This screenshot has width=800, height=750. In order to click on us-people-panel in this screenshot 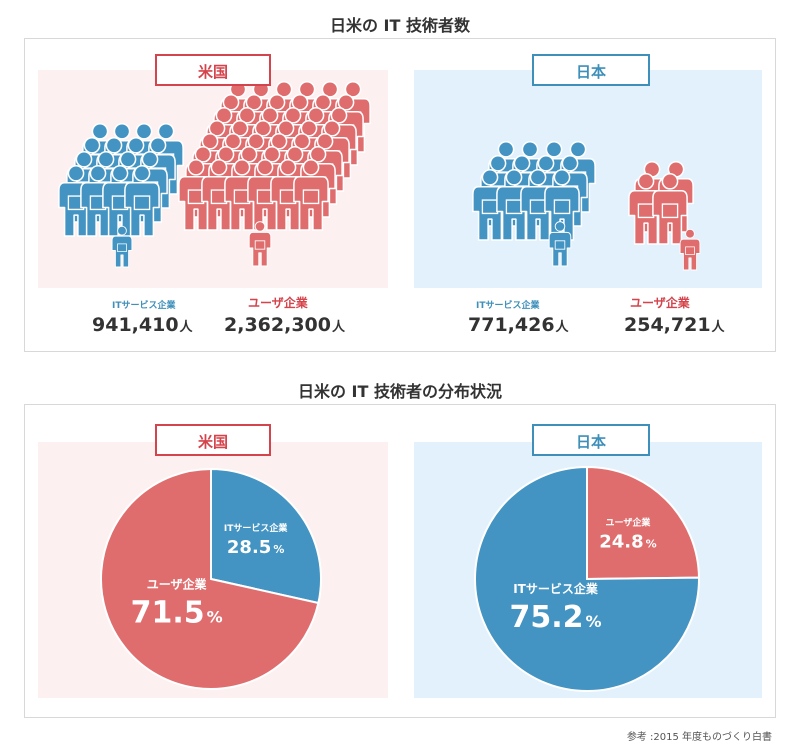, I will do `click(213, 179)`.